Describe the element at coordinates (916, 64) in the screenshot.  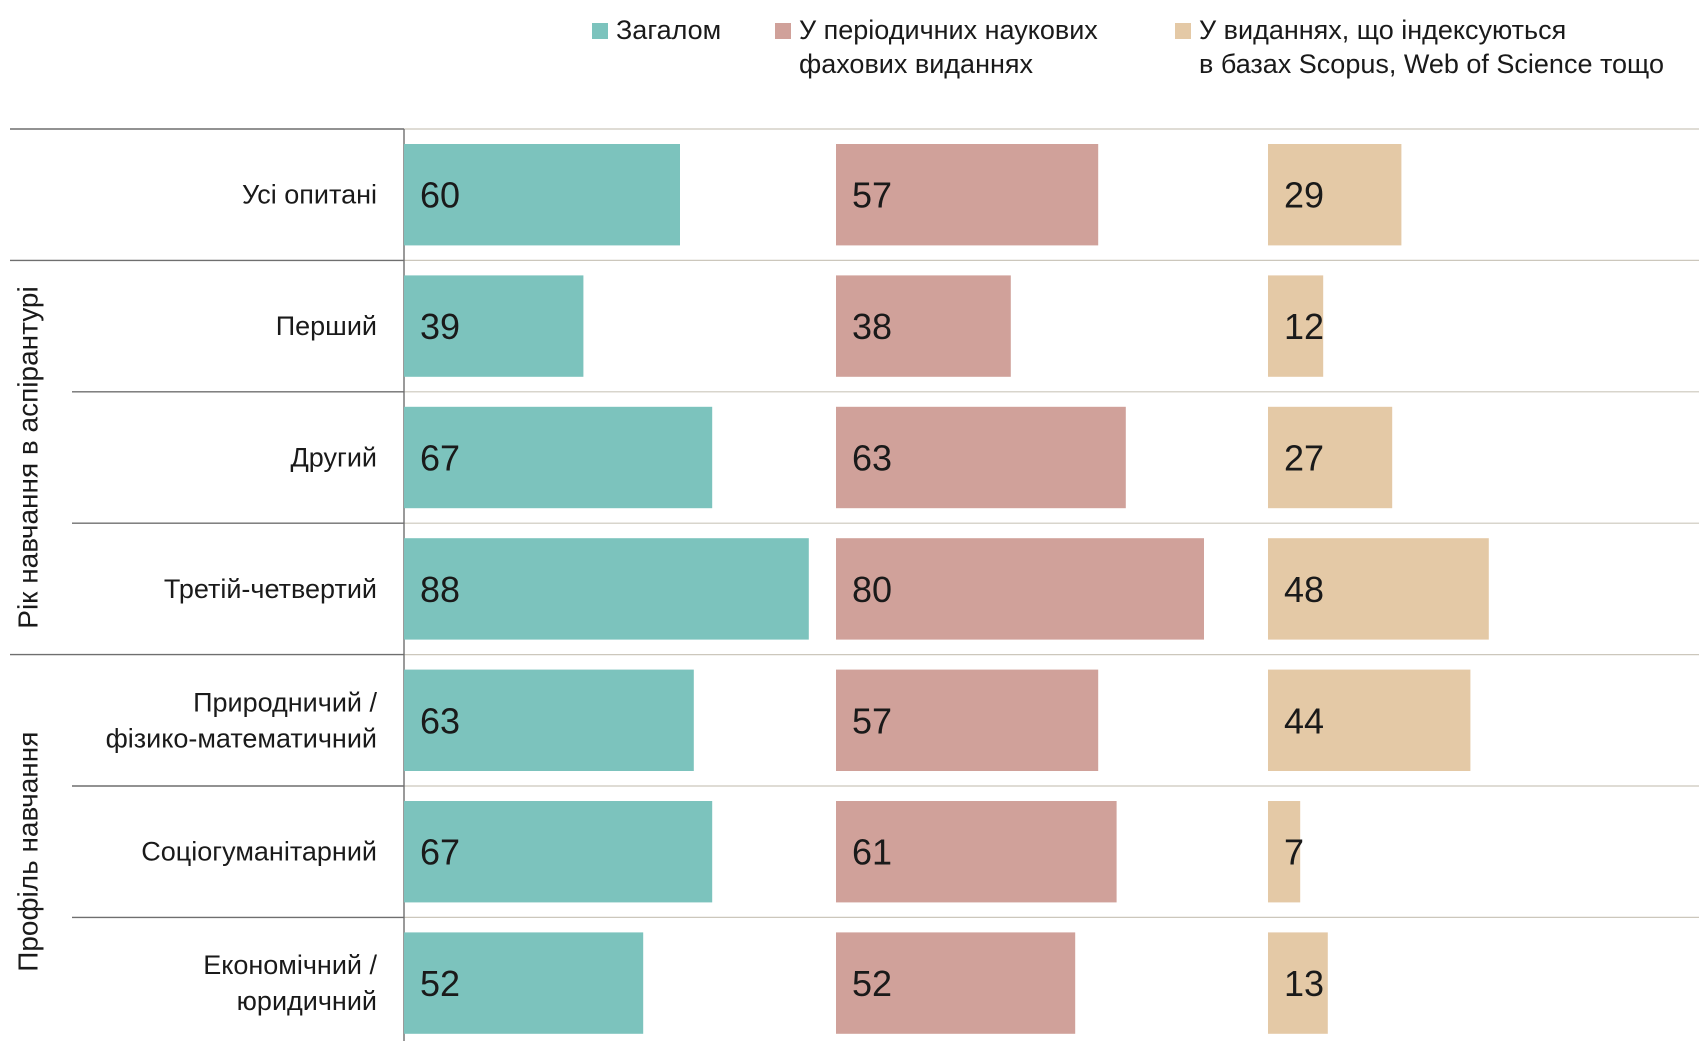
I see `legend-label: фахових виданнях` at that location.